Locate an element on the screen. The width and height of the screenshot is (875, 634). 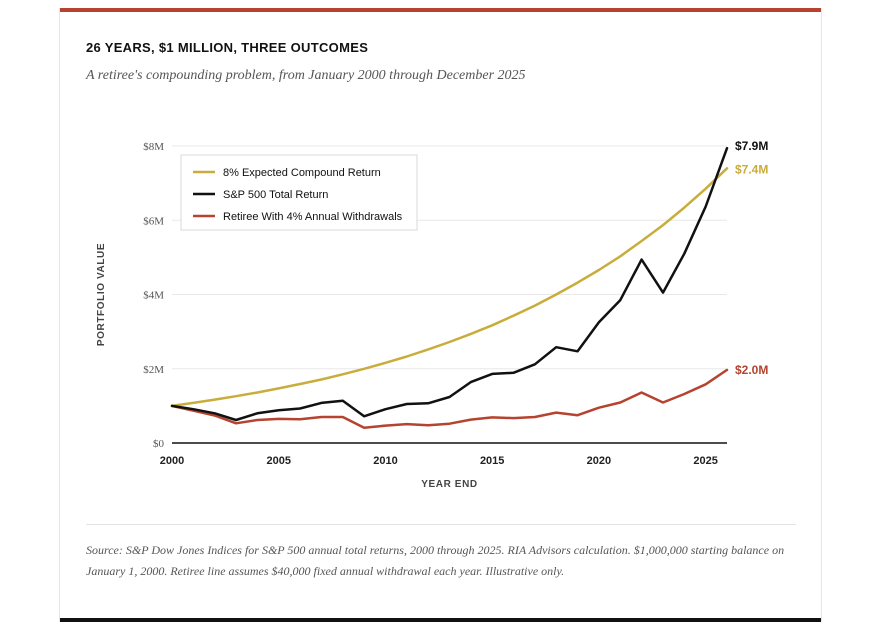
x-tick-label: 2015 is located at coordinates (492, 461).